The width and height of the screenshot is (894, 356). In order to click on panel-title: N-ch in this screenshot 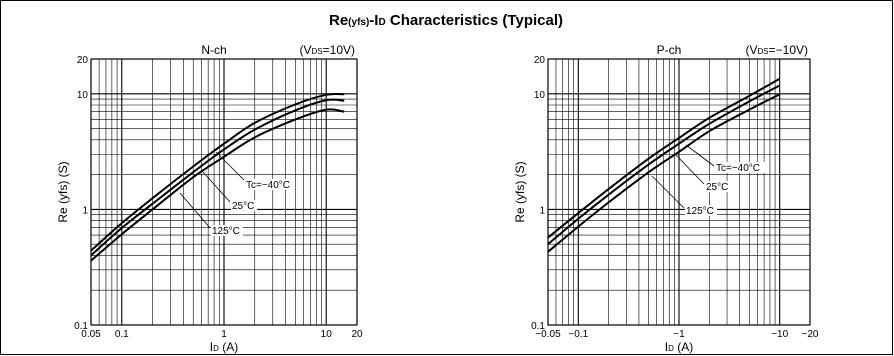, I will do `click(213, 50)`.